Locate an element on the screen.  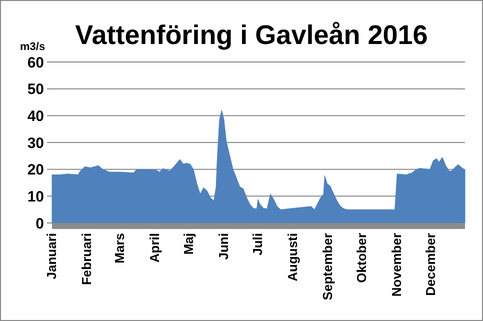
y-tick-label: 20 is located at coordinates (35, 170).